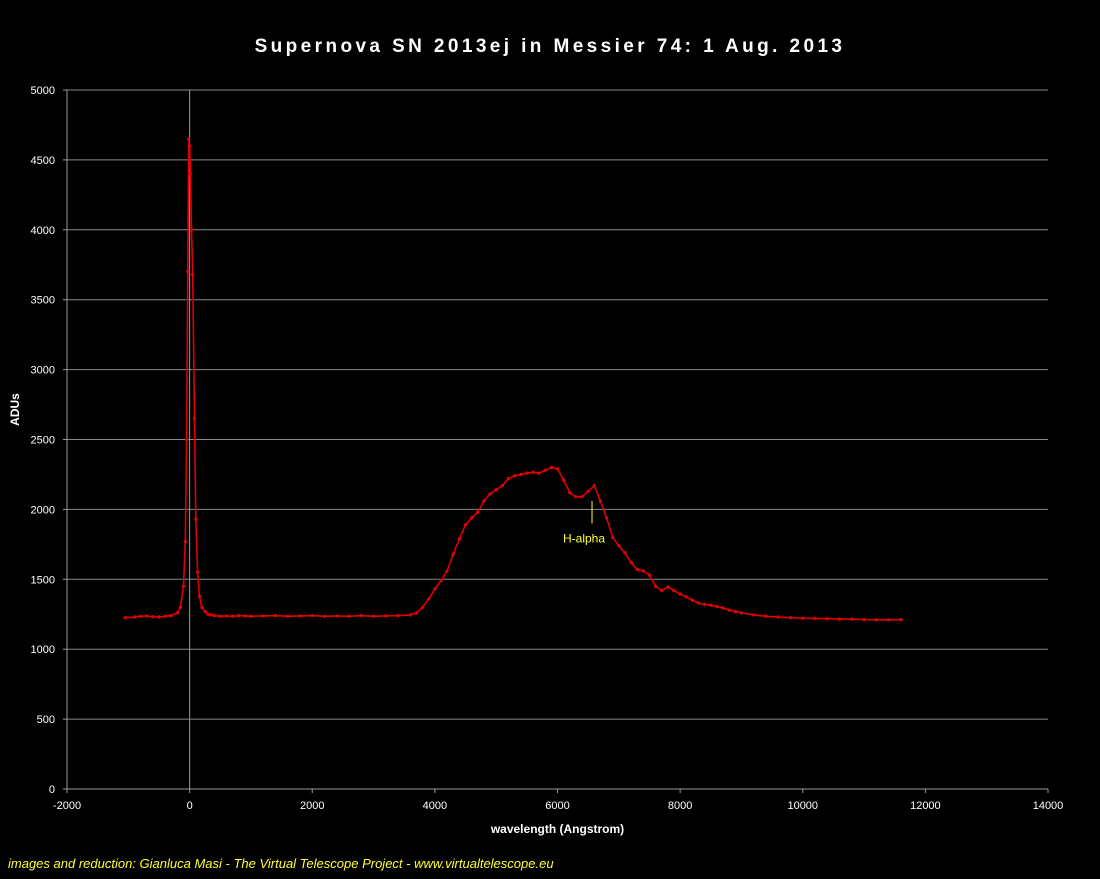  I want to click on y-tick-label: 4500, so click(43, 161).